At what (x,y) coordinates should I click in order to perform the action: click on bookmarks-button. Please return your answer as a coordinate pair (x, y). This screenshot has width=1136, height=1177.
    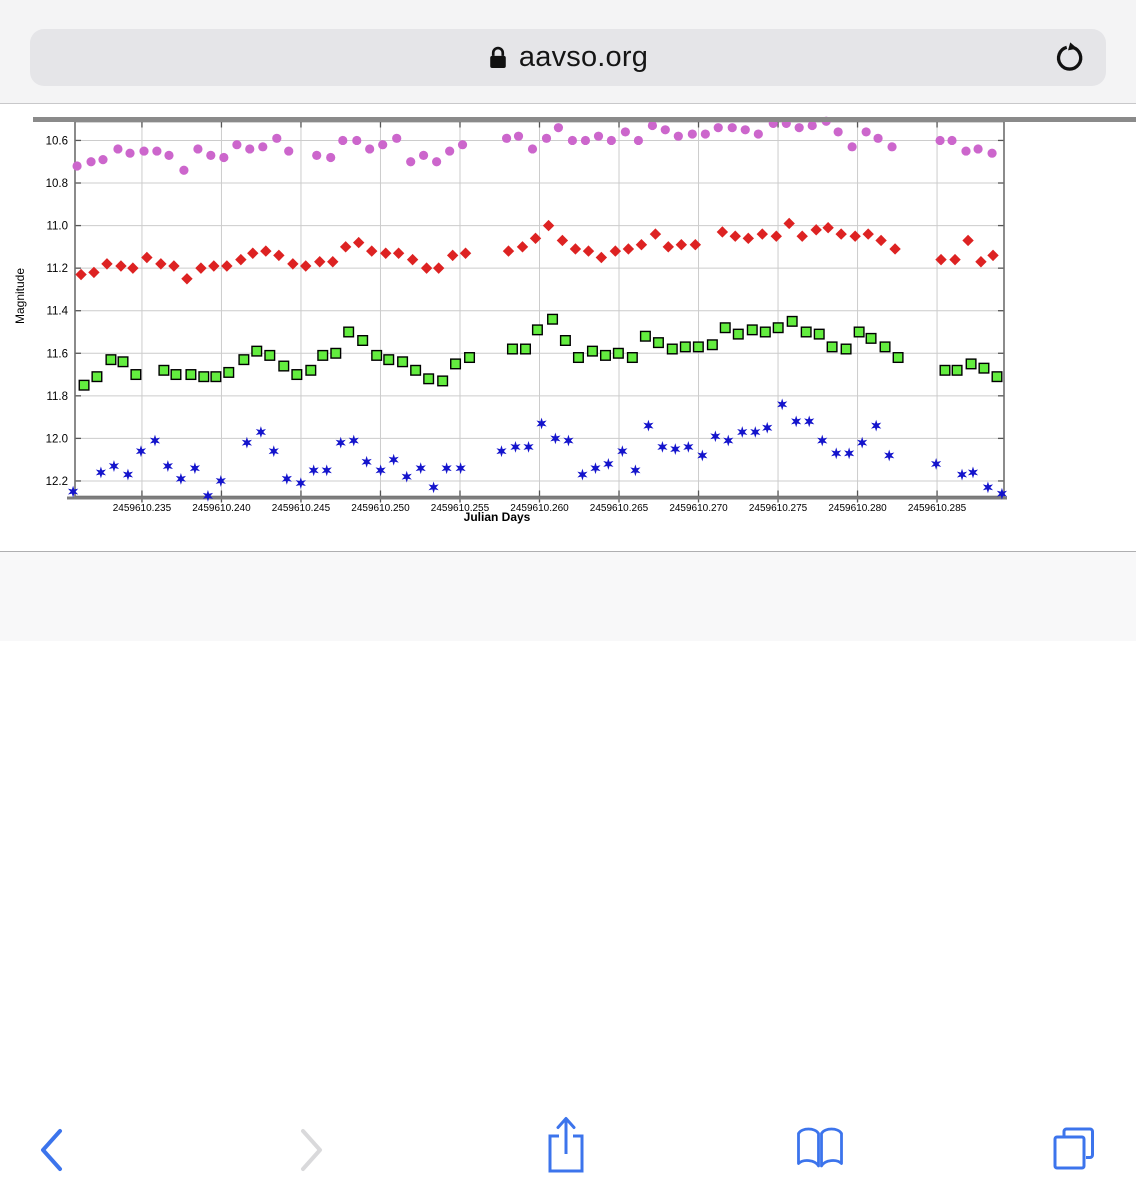
    Looking at the image, I should click on (820, 1147).